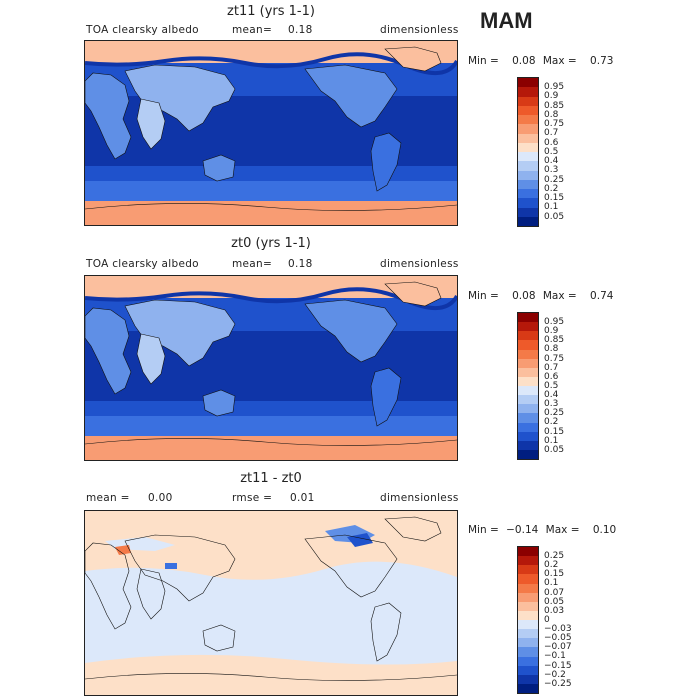 The height and width of the screenshot is (700, 700). I want to click on panel3-mean-value: 0.00, so click(160, 498).